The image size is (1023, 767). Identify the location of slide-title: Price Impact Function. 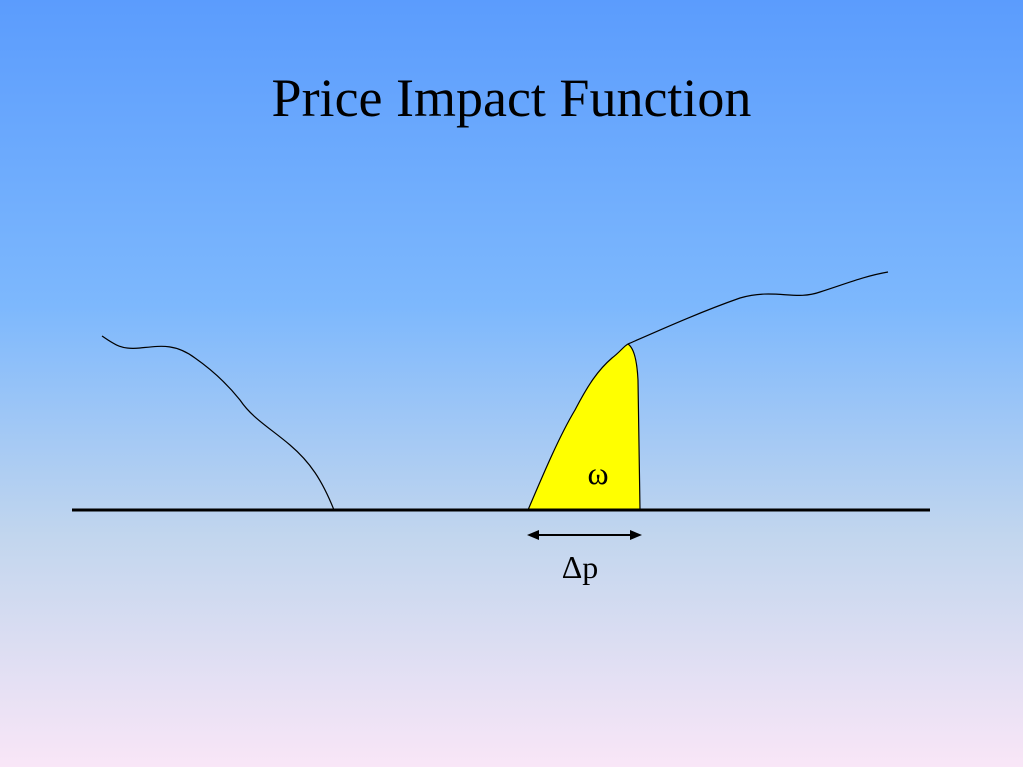
(511, 98).